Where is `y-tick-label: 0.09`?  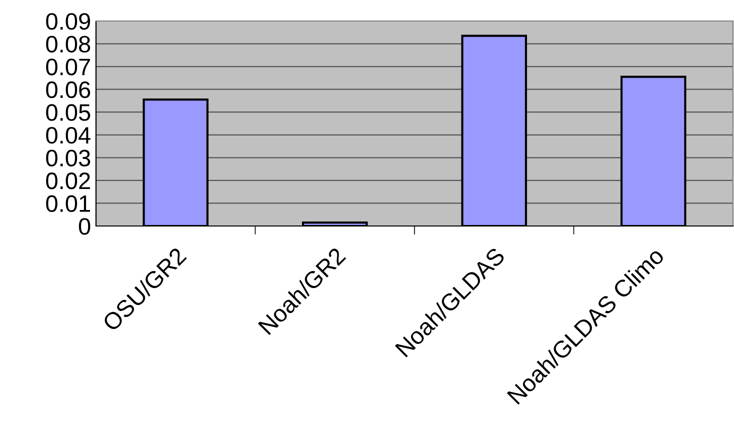 y-tick-label: 0.09 is located at coordinates (68, 21).